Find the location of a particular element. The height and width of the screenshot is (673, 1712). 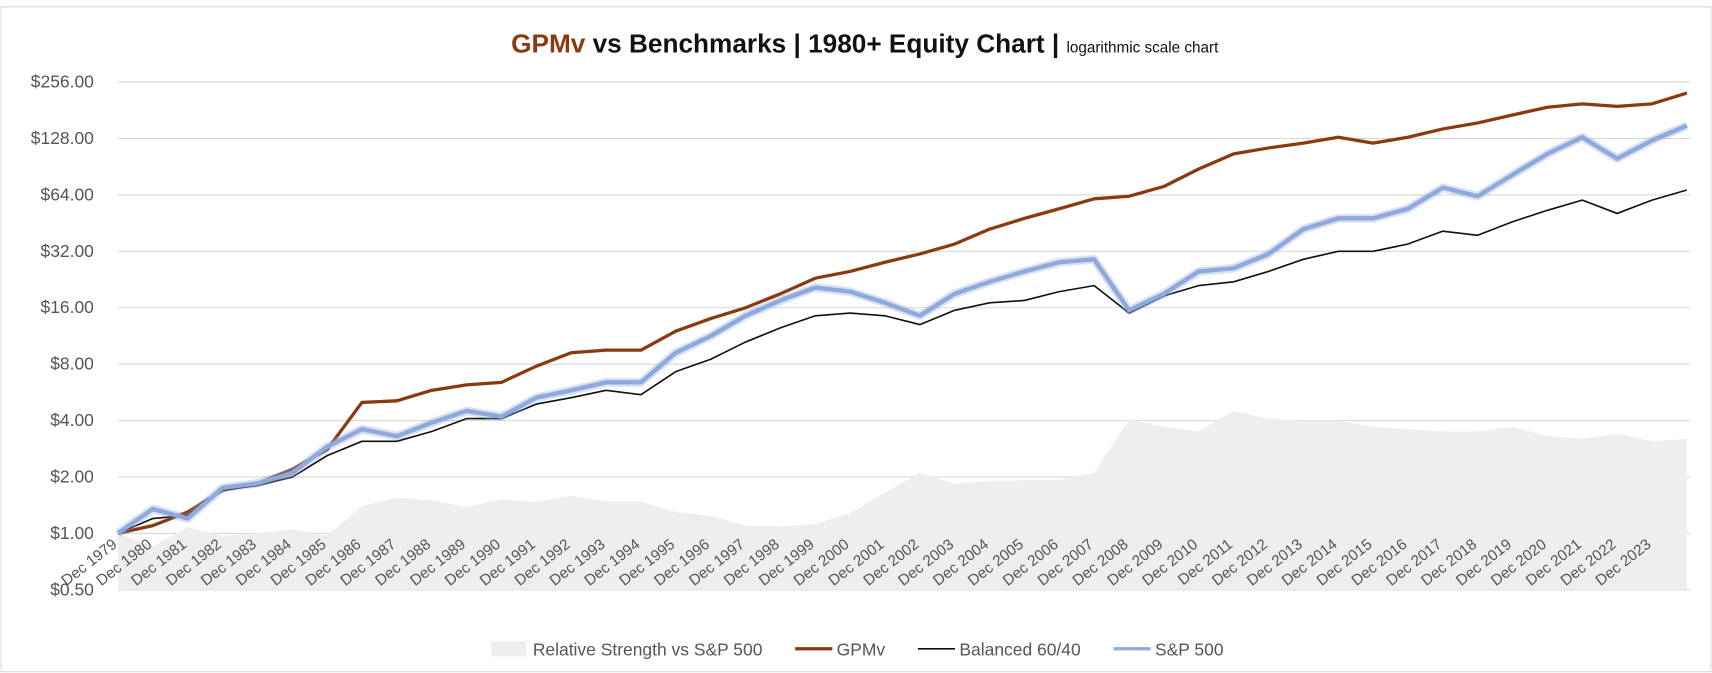

y-tick-label: $2.00 is located at coordinates (72, 476).